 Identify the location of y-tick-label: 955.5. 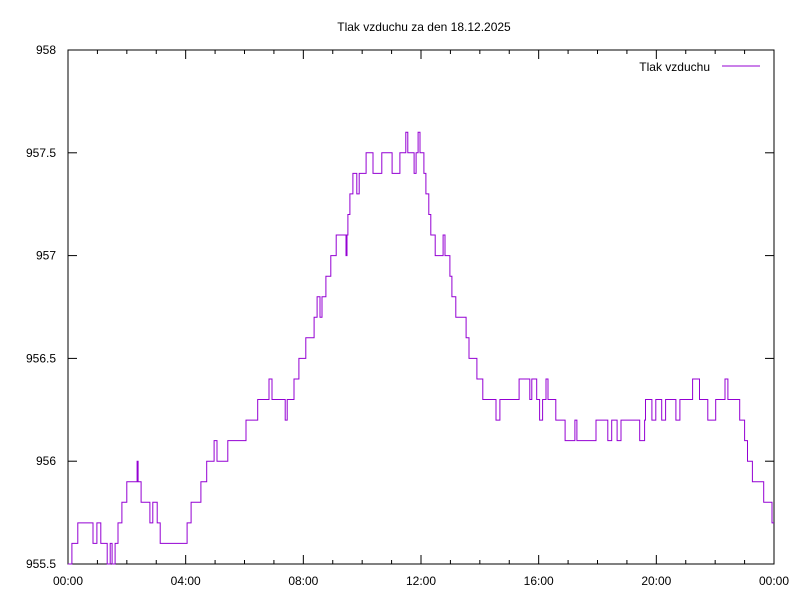
(41, 564).